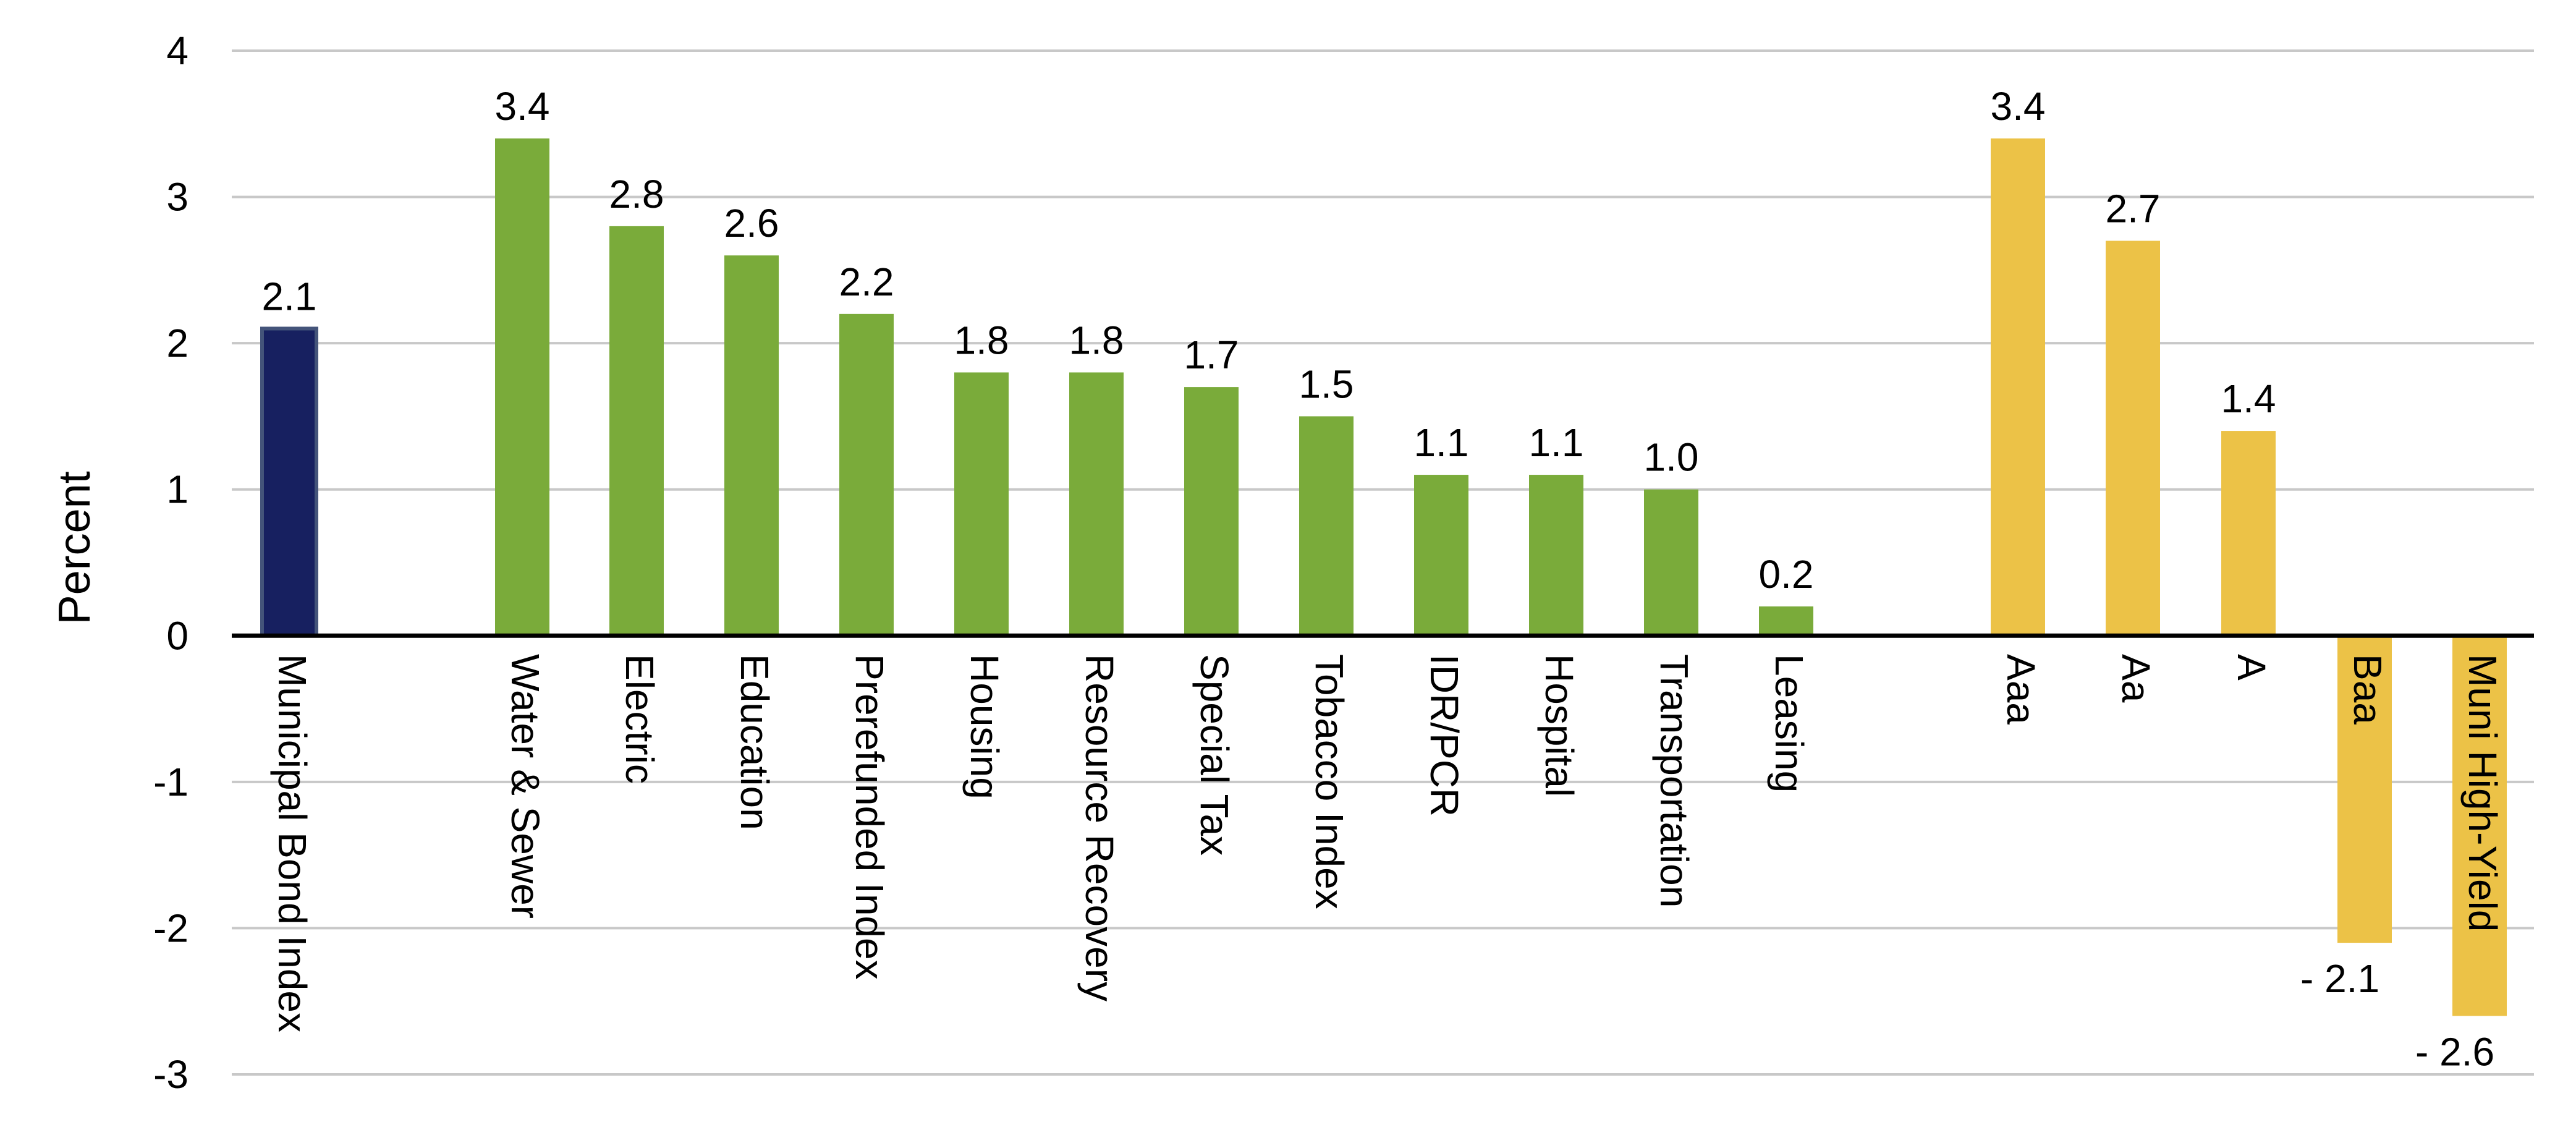 Image resolution: width=2576 pixels, height=1135 pixels. Describe the element at coordinates (2339, 978) in the screenshot. I see `data-label: - 2.1` at that location.